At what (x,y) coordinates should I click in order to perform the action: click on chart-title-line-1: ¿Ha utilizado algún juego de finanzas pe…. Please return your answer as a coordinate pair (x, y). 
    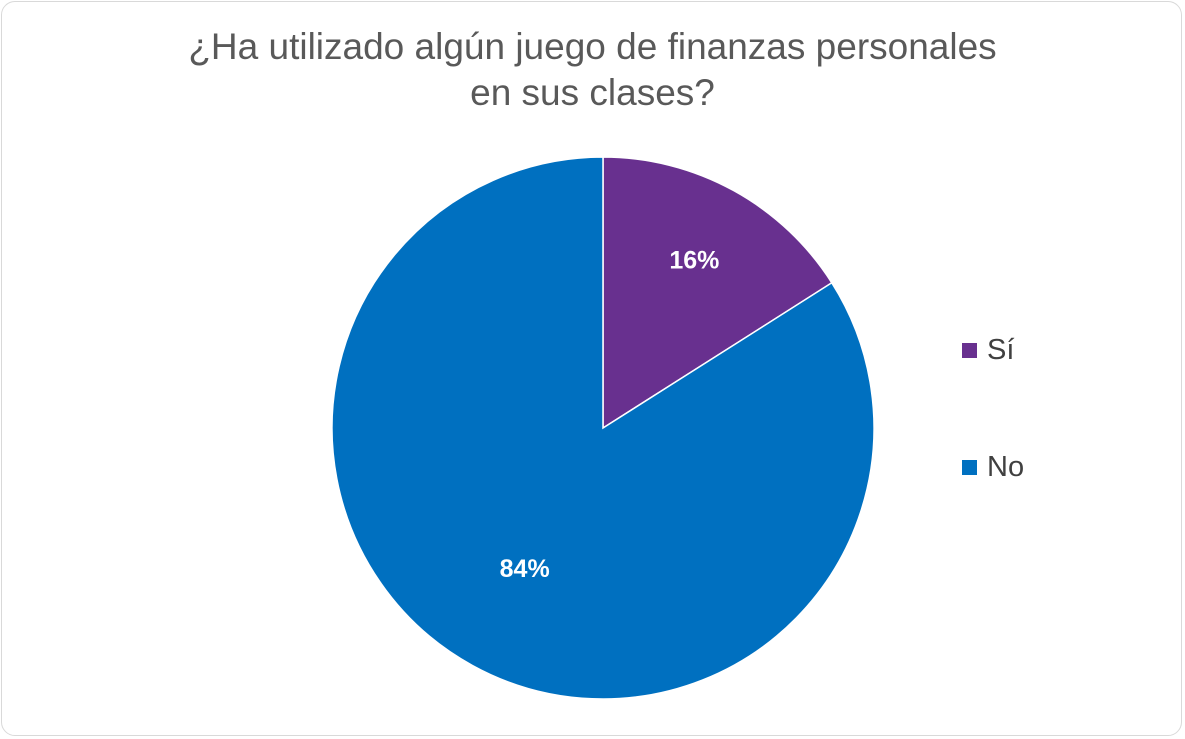
    Looking at the image, I should click on (592, 46).